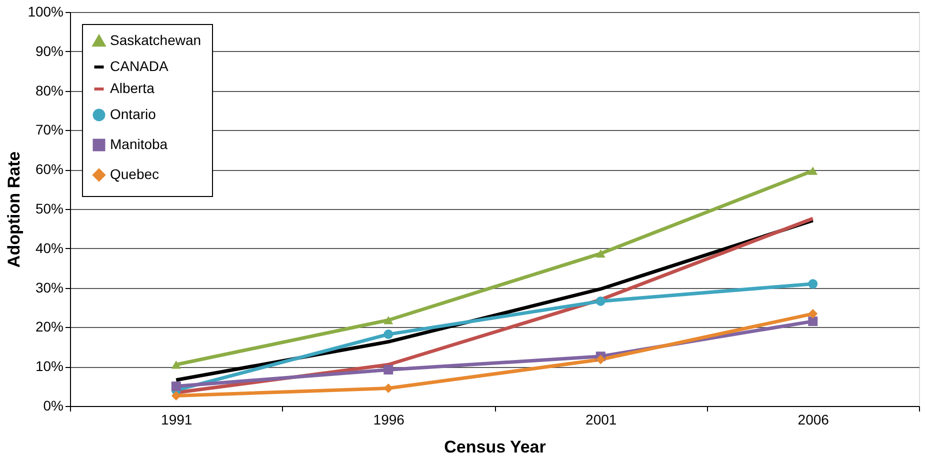  What do you see at coordinates (140, 66) in the screenshot?
I see `legend-label: CANADA` at bounding box center [140, 66].